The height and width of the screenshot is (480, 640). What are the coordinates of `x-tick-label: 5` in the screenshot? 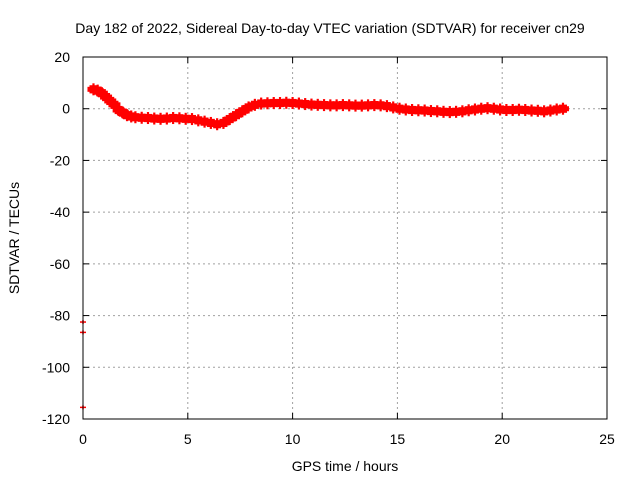 It's located at (188, 439).